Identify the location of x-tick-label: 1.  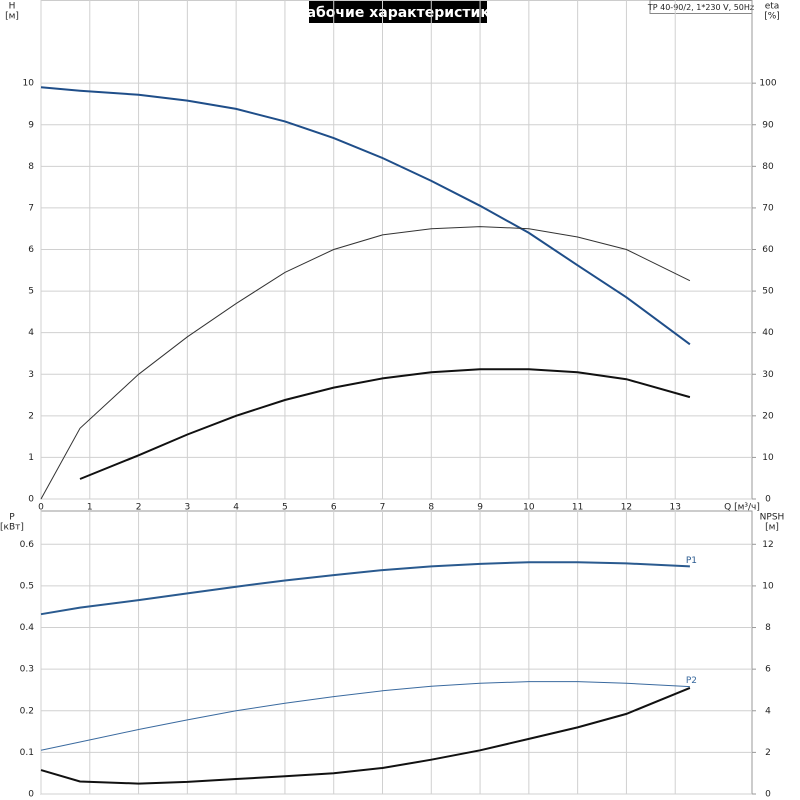
(90, 508).